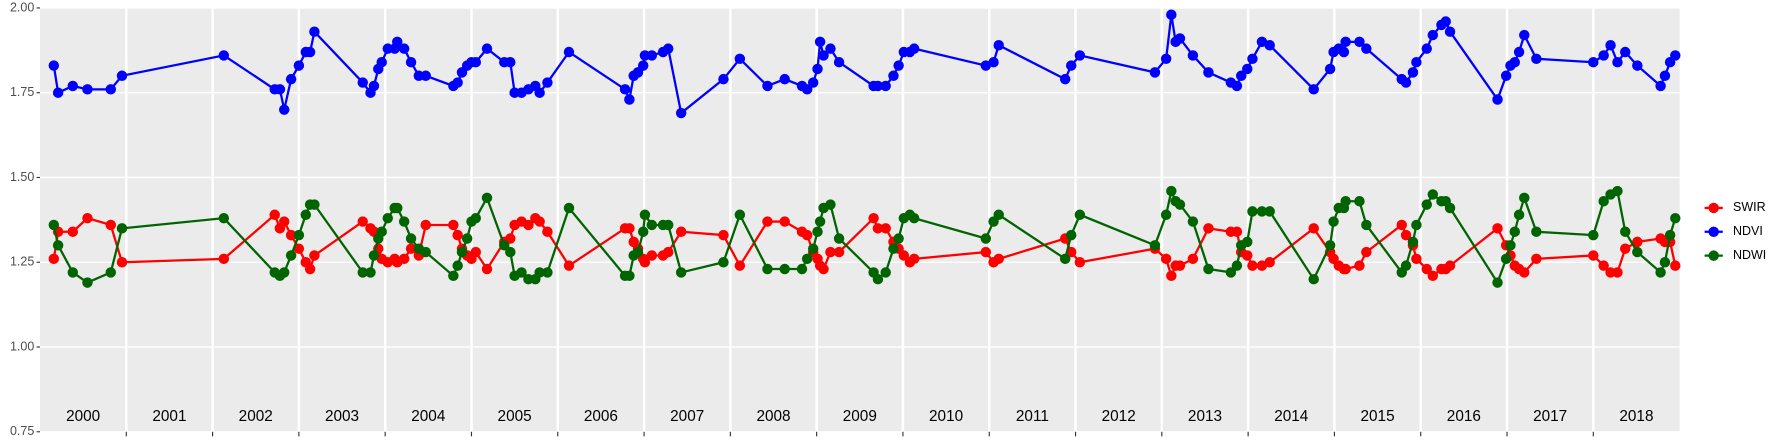 Image resolution: width=1773 pixels, height=442 pixels. I want to click on year-label: 2008, so click(773, 416).